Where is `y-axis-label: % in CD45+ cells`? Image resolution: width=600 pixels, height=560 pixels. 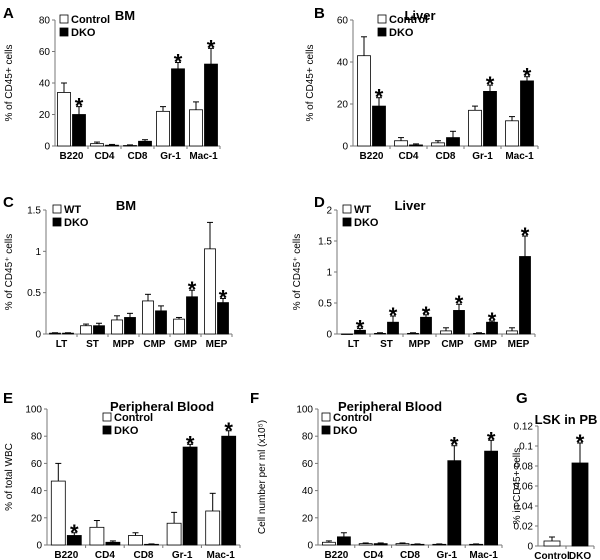
y-axis-label: % in CD45+ cells is located at coordinates (517, 486).